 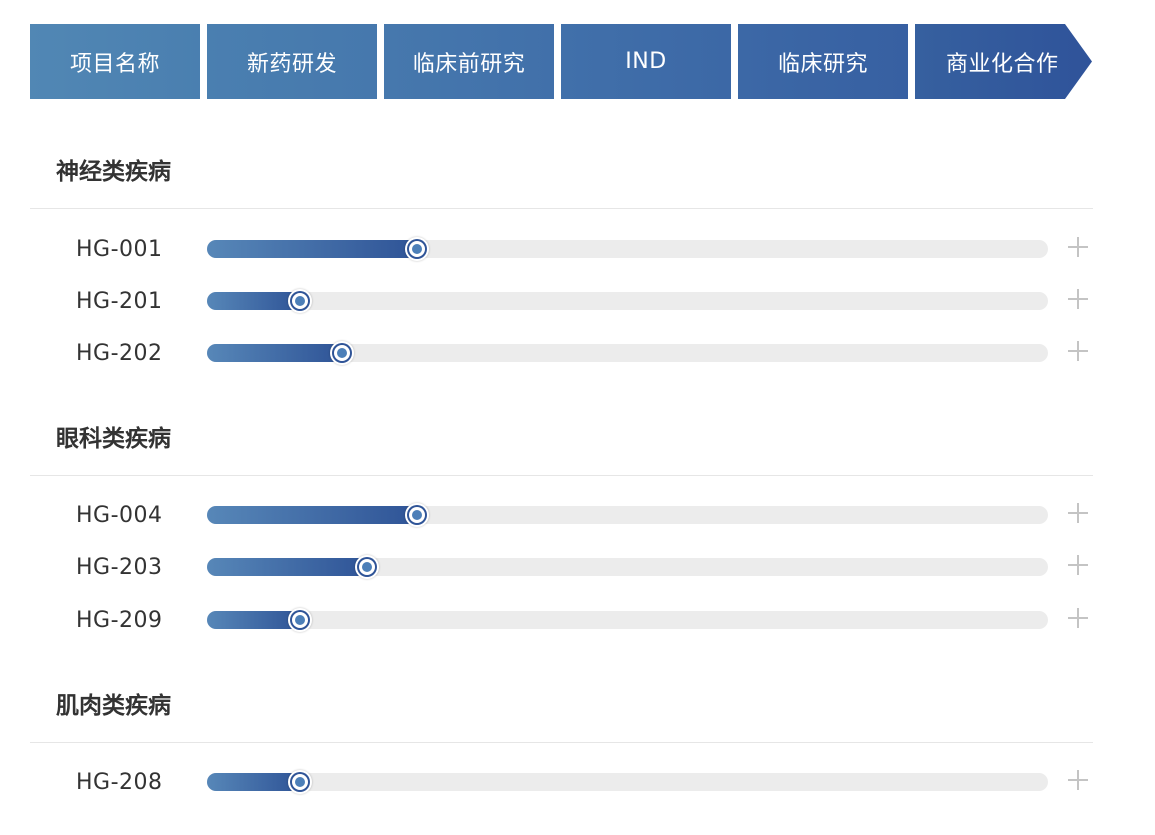 I want to click on pipeline-row: HG-201, so click(x=577, y=301).